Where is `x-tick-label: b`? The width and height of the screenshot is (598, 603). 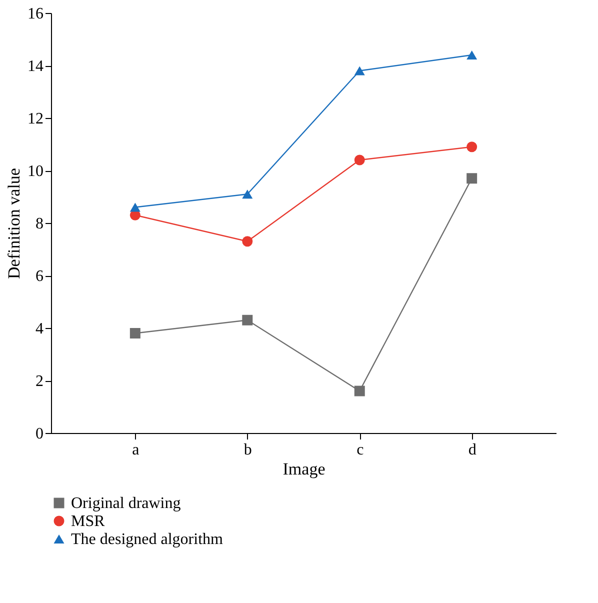
x-tick-label: b is located at coordinates (248, 450).